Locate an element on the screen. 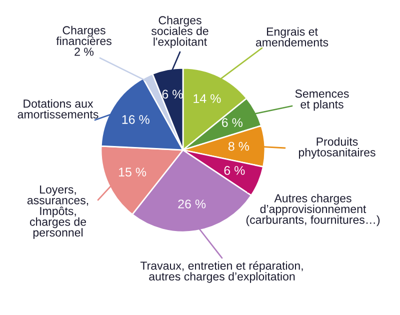 The height and width of the screenshot is (315, 400). slice-label: Charges sociales de l'exploitant is located at coordinates (179, 32).